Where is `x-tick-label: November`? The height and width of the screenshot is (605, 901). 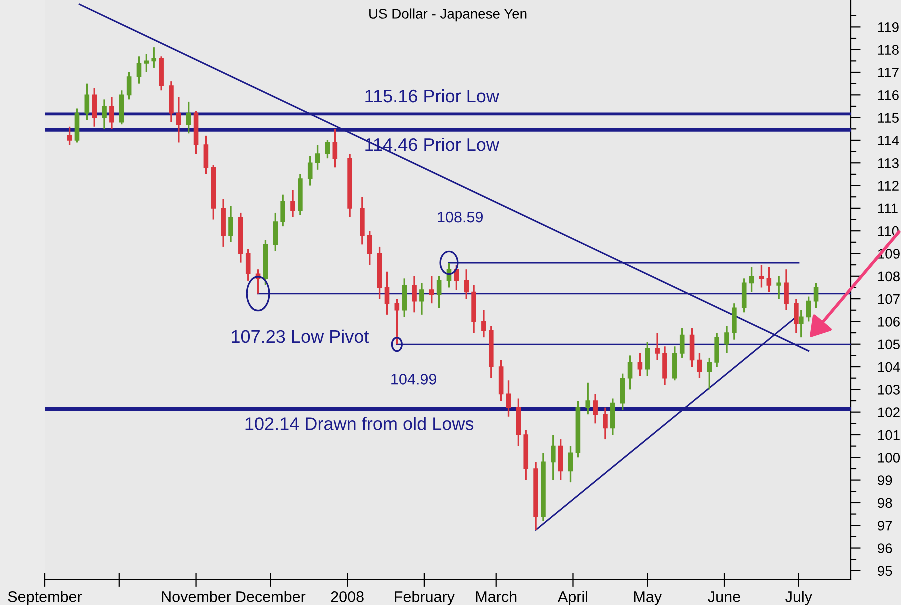
x-tick-label: November is located at coordinates (197, 596).